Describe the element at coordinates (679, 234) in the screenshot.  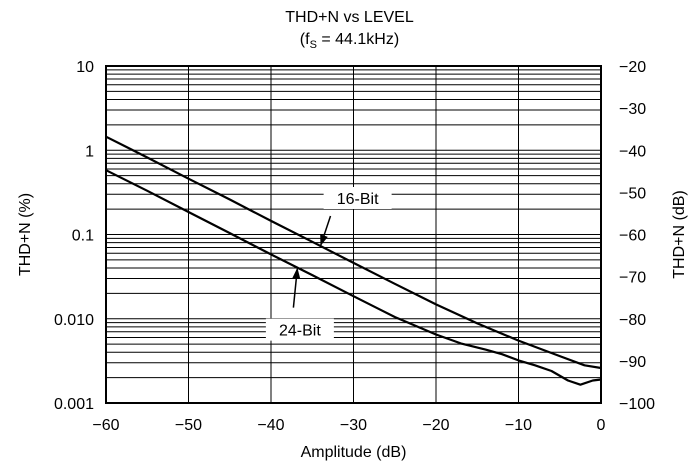
I see `y-axis-label-right: THD+N (dB)` at that location.